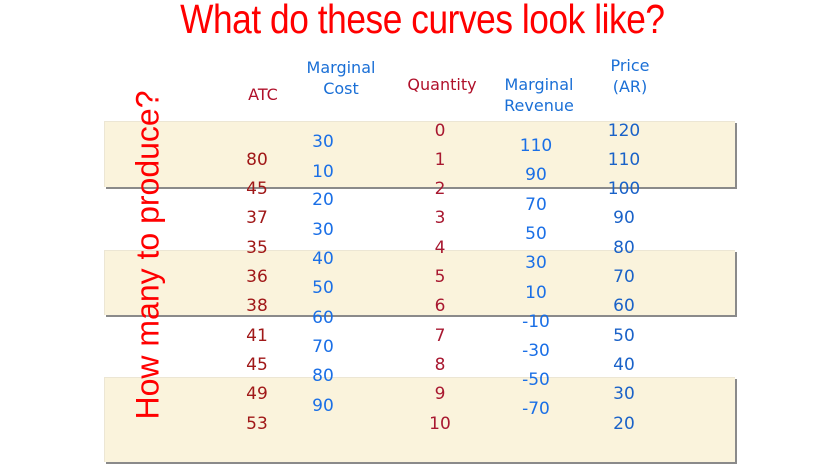 The height and width of the screenshot is (471, 839). Describe the element at coordinates (257, 277) in the screenshot. I see `atc-value: 36` at that location.